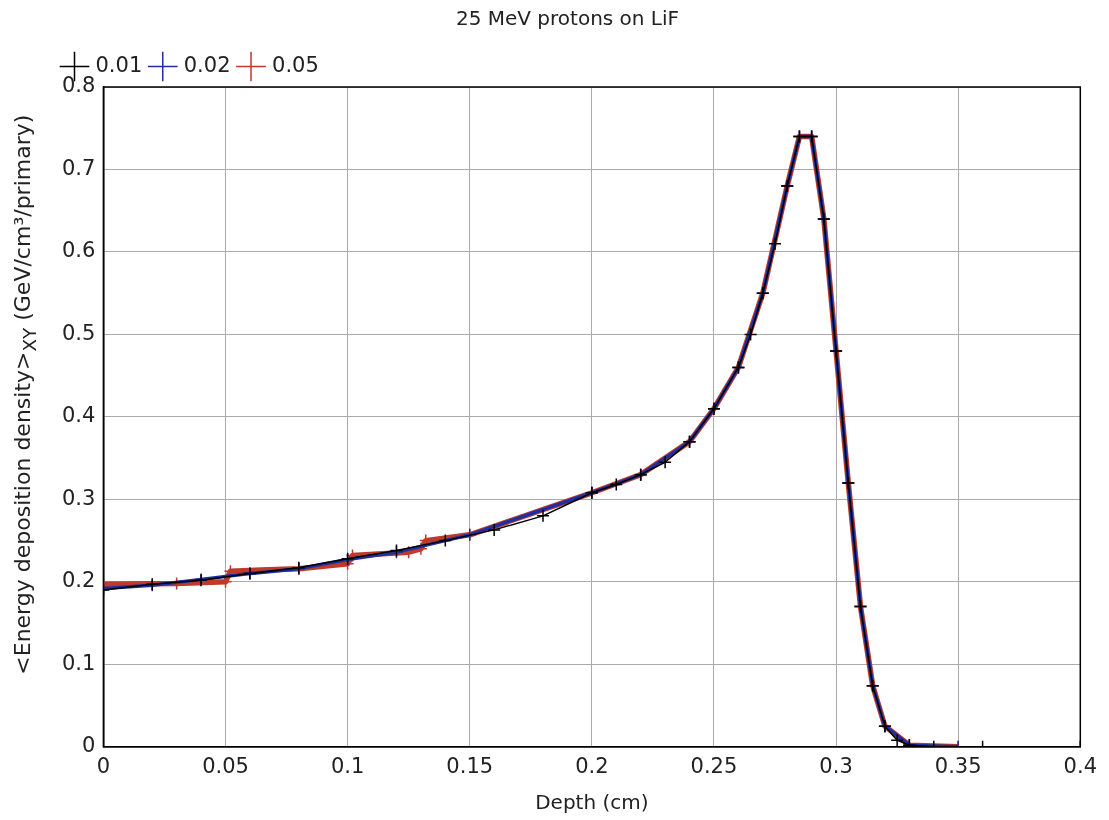  I want to click on x-tick-label: 0.05, so click(225, 765).